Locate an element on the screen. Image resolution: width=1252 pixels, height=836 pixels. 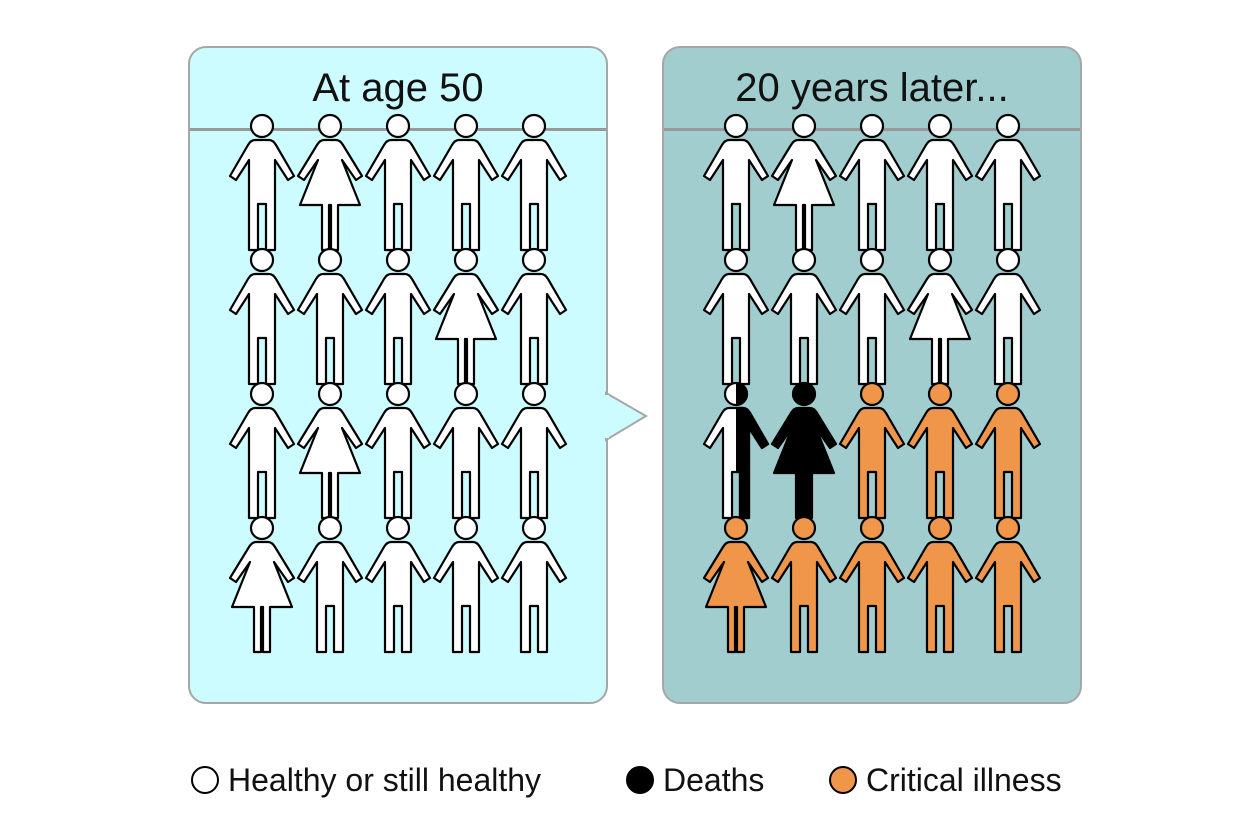
deaths-swatch-icon is located at coordinates (640, 780).